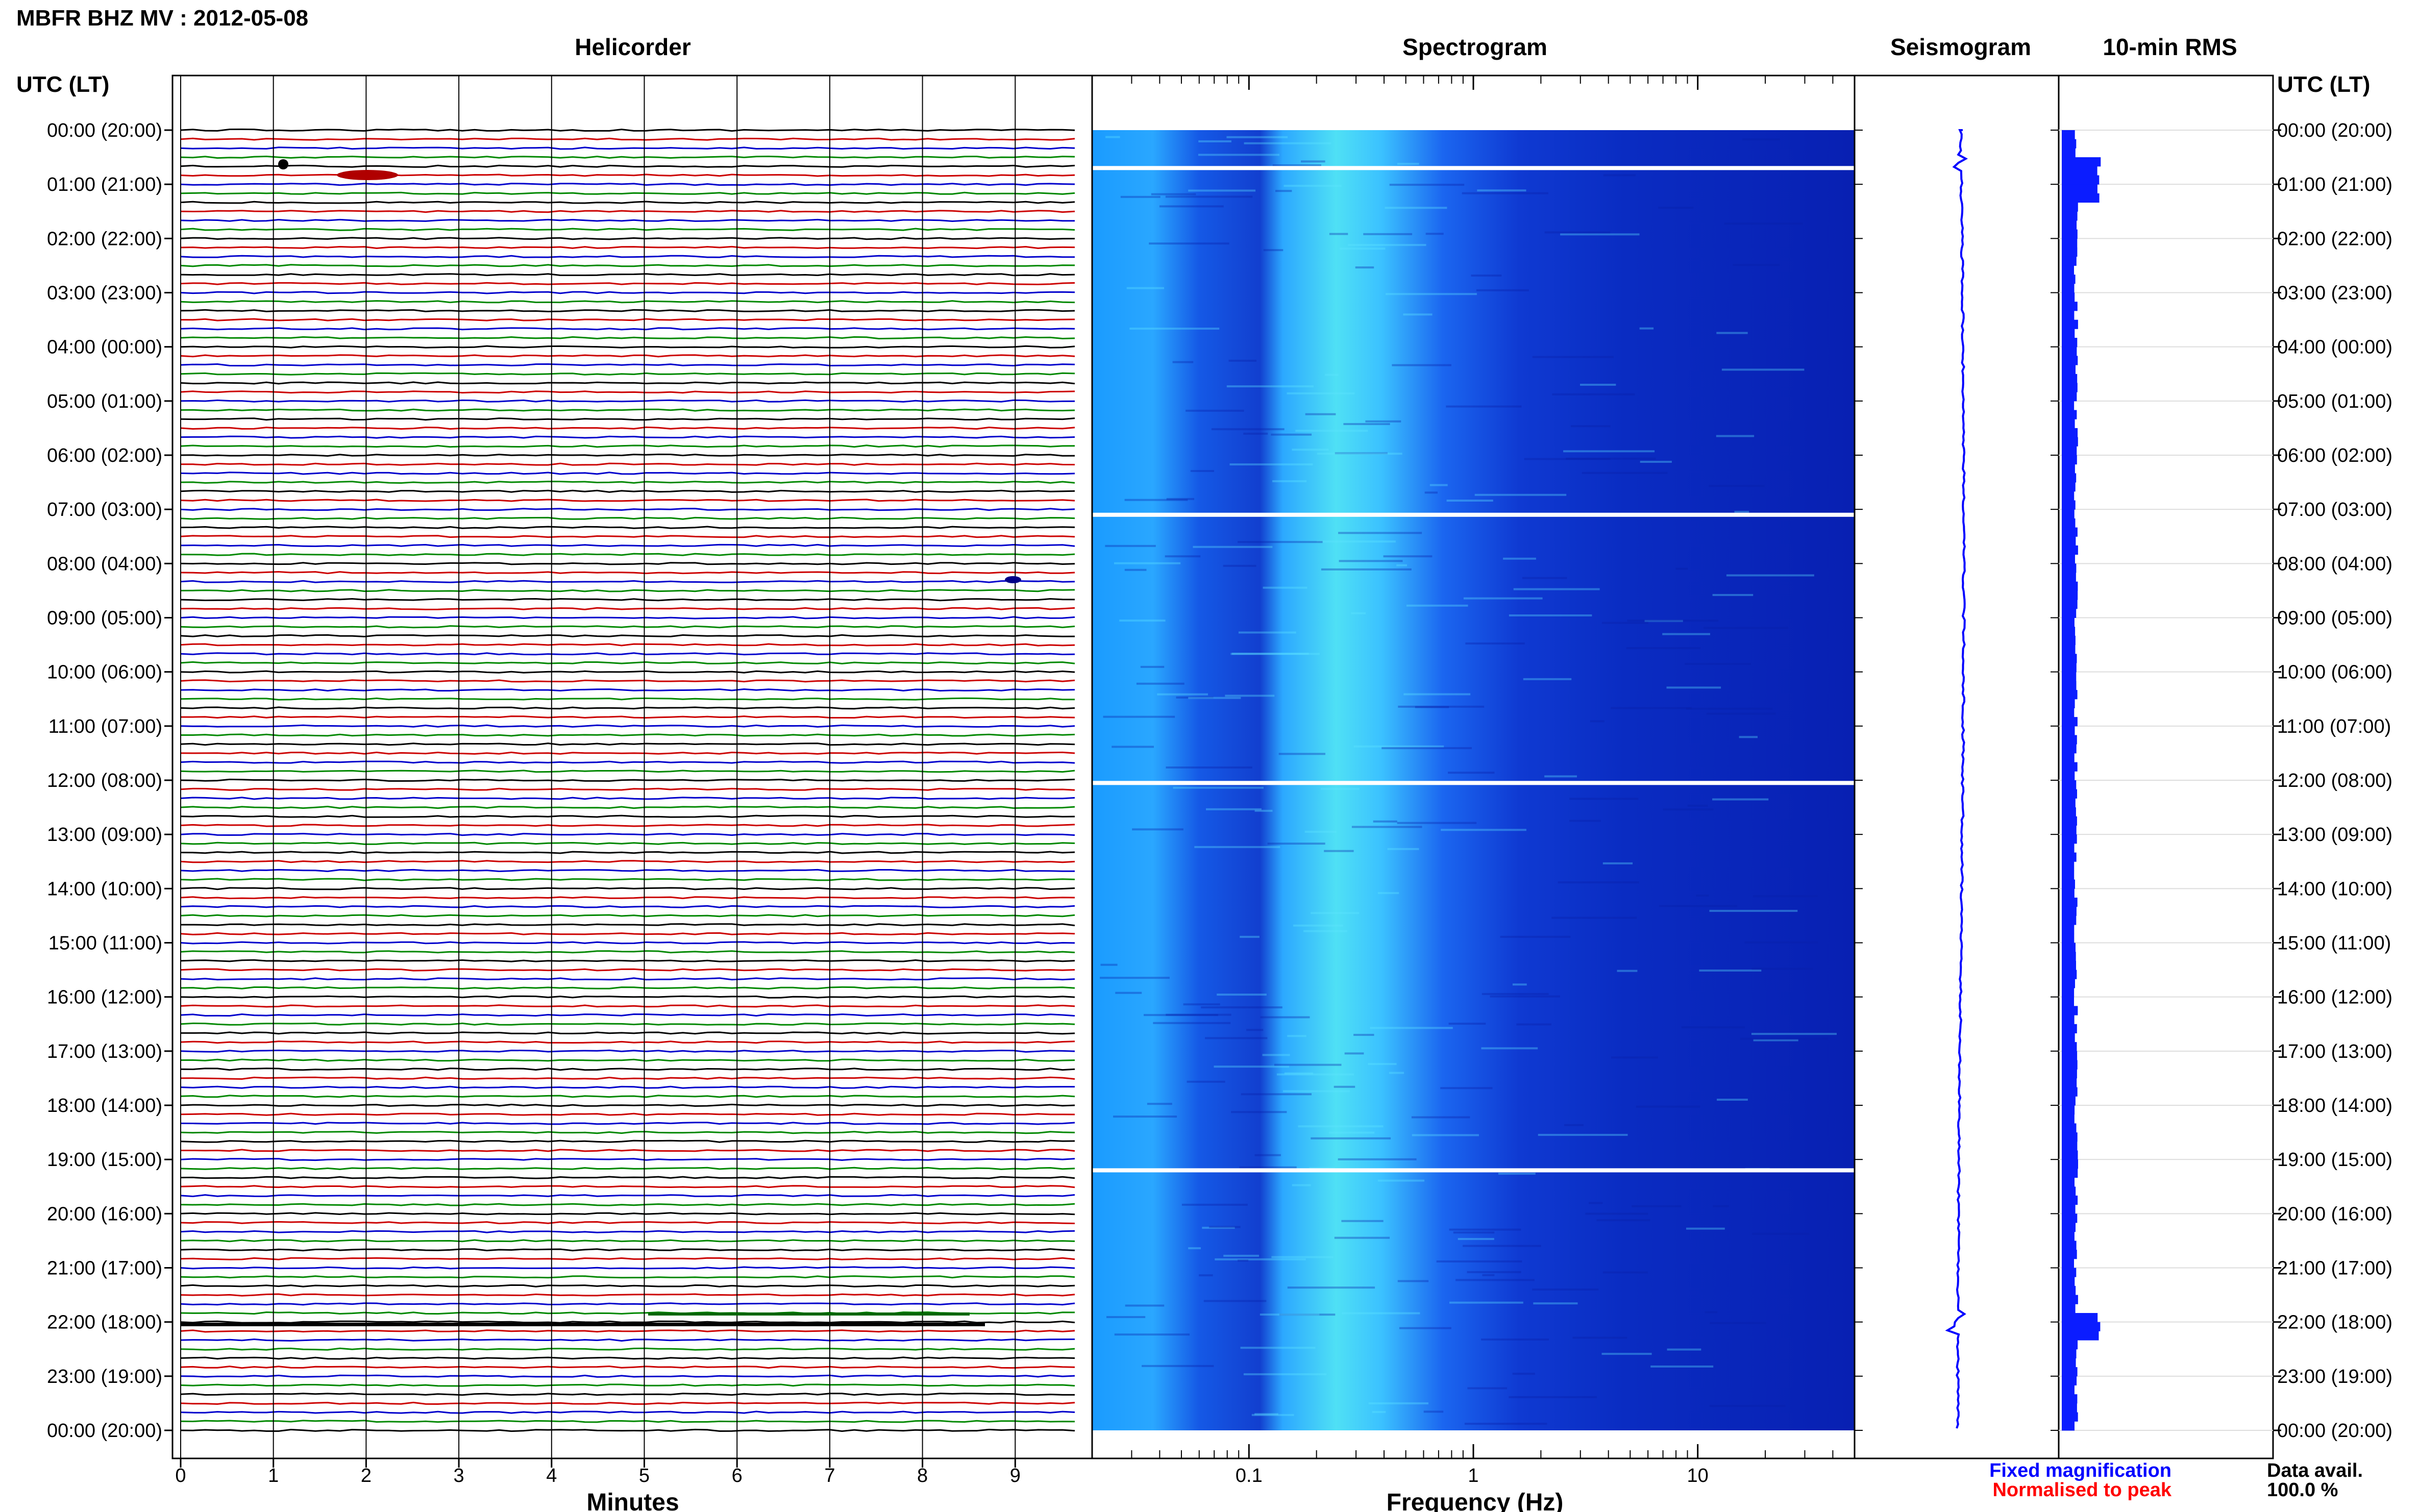 Image resolution: width=2419 pixels, height=1512 pixels. What do you see at coordinates (922, 1475) in the screenshot?
I see `minute-tick-label: 8` at bounding box center [922, 1475].